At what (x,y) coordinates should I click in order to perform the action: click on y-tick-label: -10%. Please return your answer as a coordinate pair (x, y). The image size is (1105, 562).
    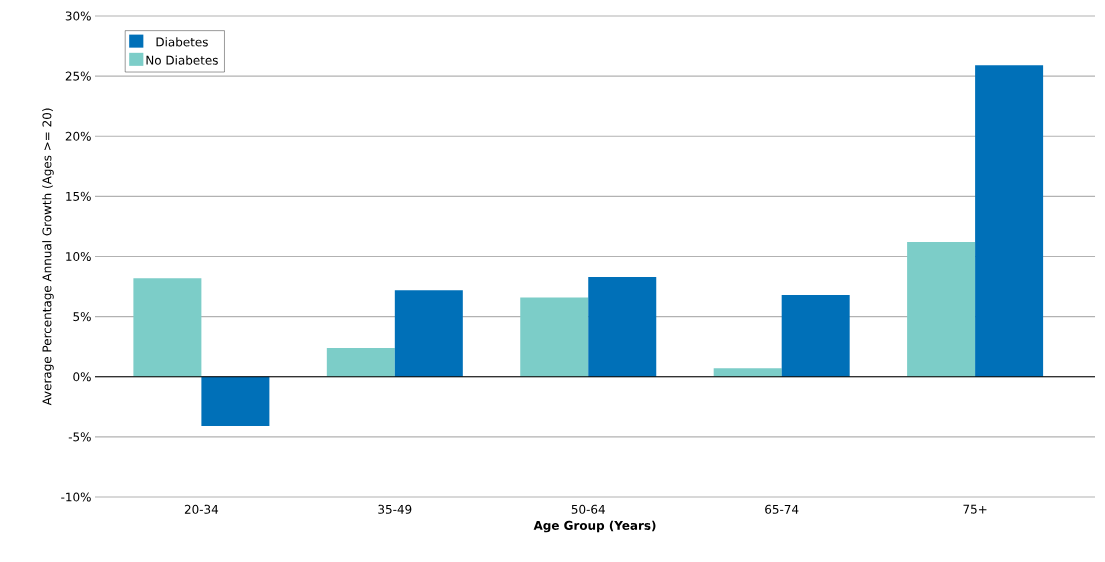
    Looking at the image, I should click on (76, 497).